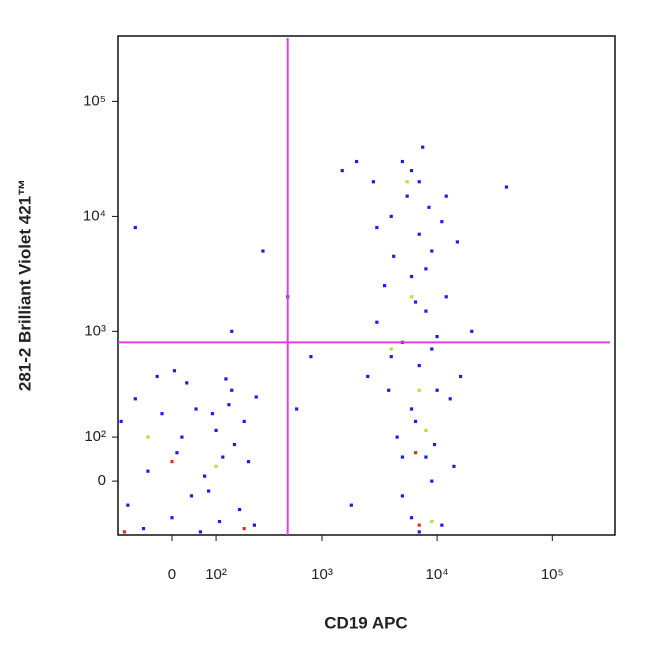 This screenshot has width=650, height=650. What do you see at coordinates (216, 574) in the screenshot?
I see `x-tick-label: 10²` at bounding box center [216, 574].